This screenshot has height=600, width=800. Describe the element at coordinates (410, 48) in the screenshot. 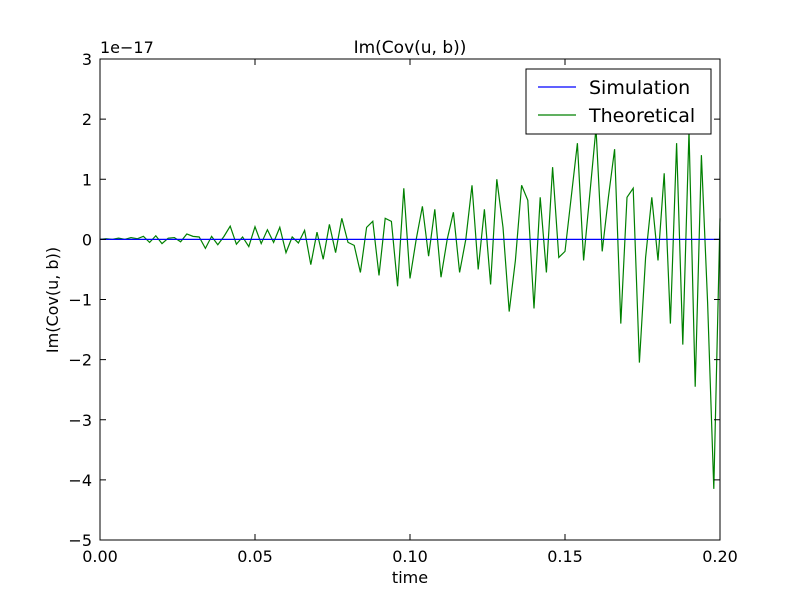

I see `chart-title: Im(Cov(u, b))` at that location.